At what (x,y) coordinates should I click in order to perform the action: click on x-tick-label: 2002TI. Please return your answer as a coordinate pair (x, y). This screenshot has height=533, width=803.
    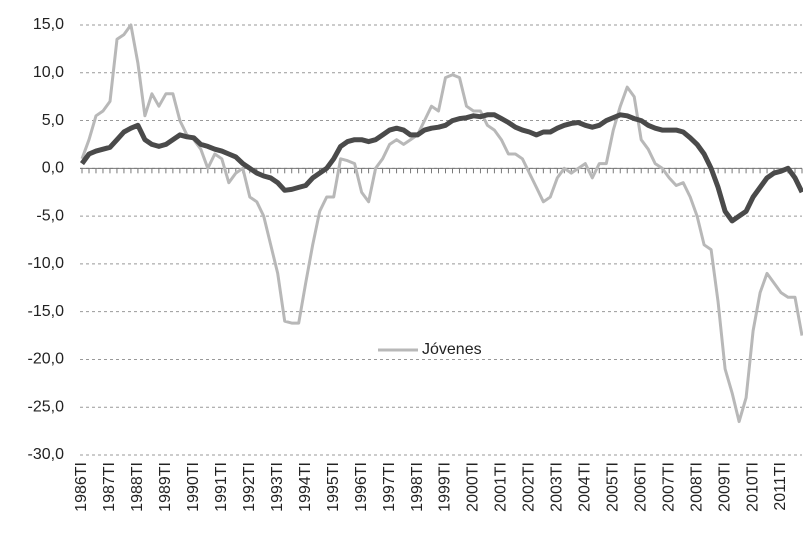
    Looking at the image, I should click on (529, 487).